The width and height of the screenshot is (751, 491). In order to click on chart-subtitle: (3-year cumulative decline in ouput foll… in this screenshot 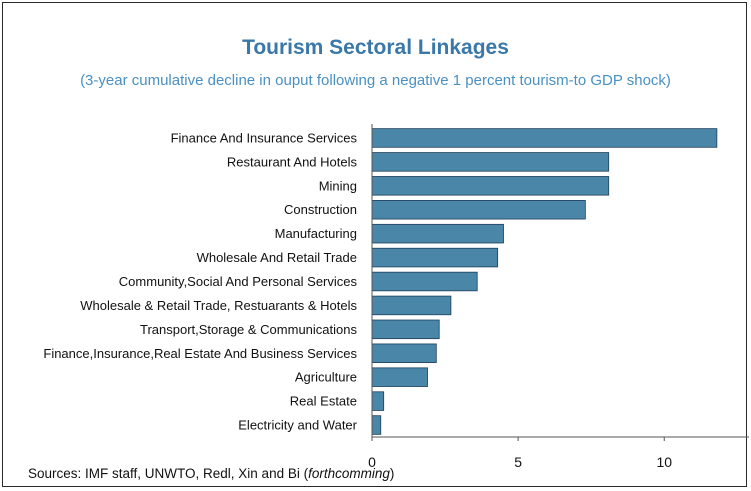, I will do `click(375, 80)`.